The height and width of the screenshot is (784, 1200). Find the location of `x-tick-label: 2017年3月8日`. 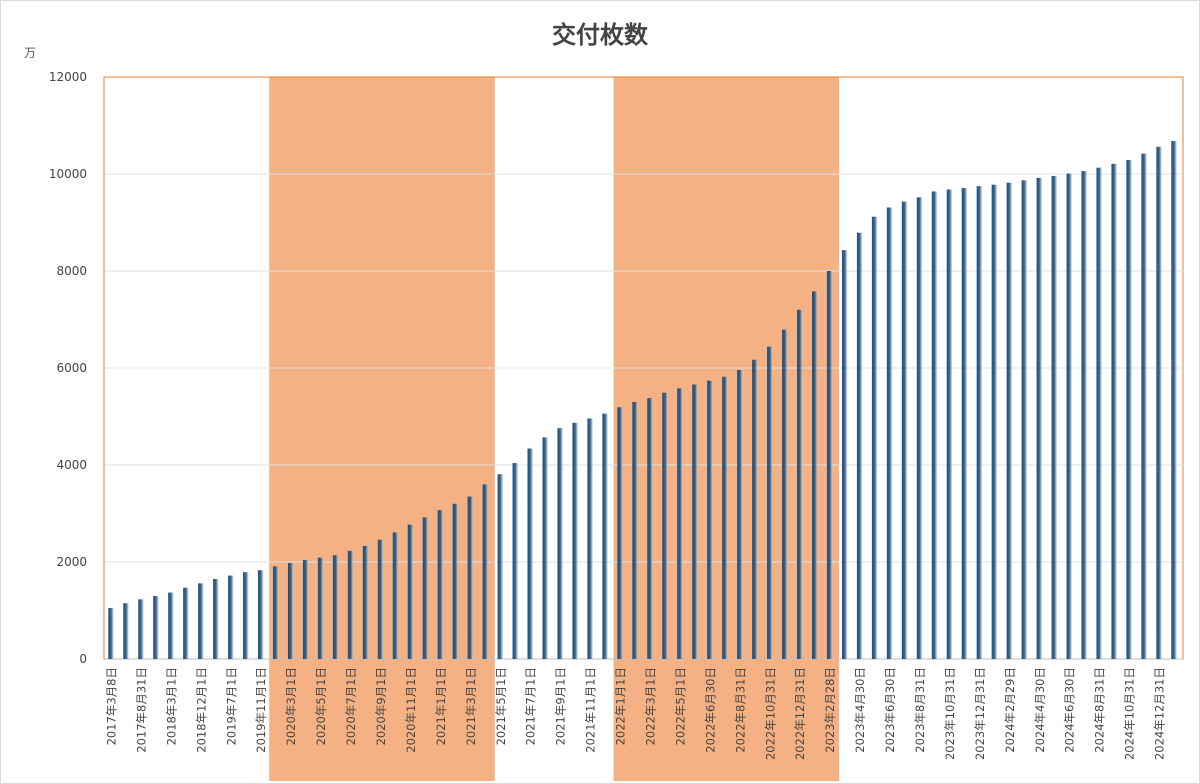

x-tick-label: 2017年3月8日 is located at coordinates (111, 706).